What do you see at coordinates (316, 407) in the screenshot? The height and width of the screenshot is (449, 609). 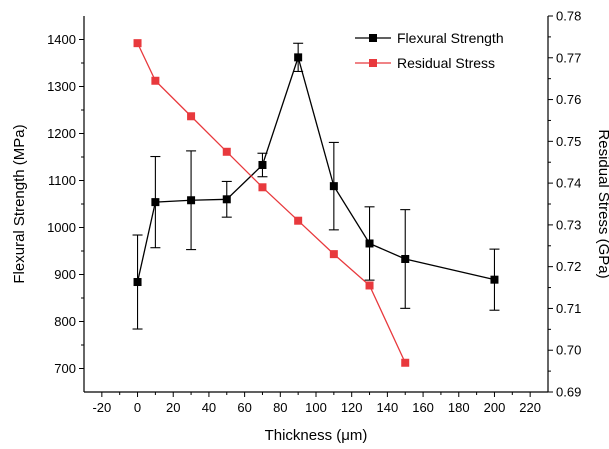 I see `x-tick-label: 100` at bounding box center [316, 407].